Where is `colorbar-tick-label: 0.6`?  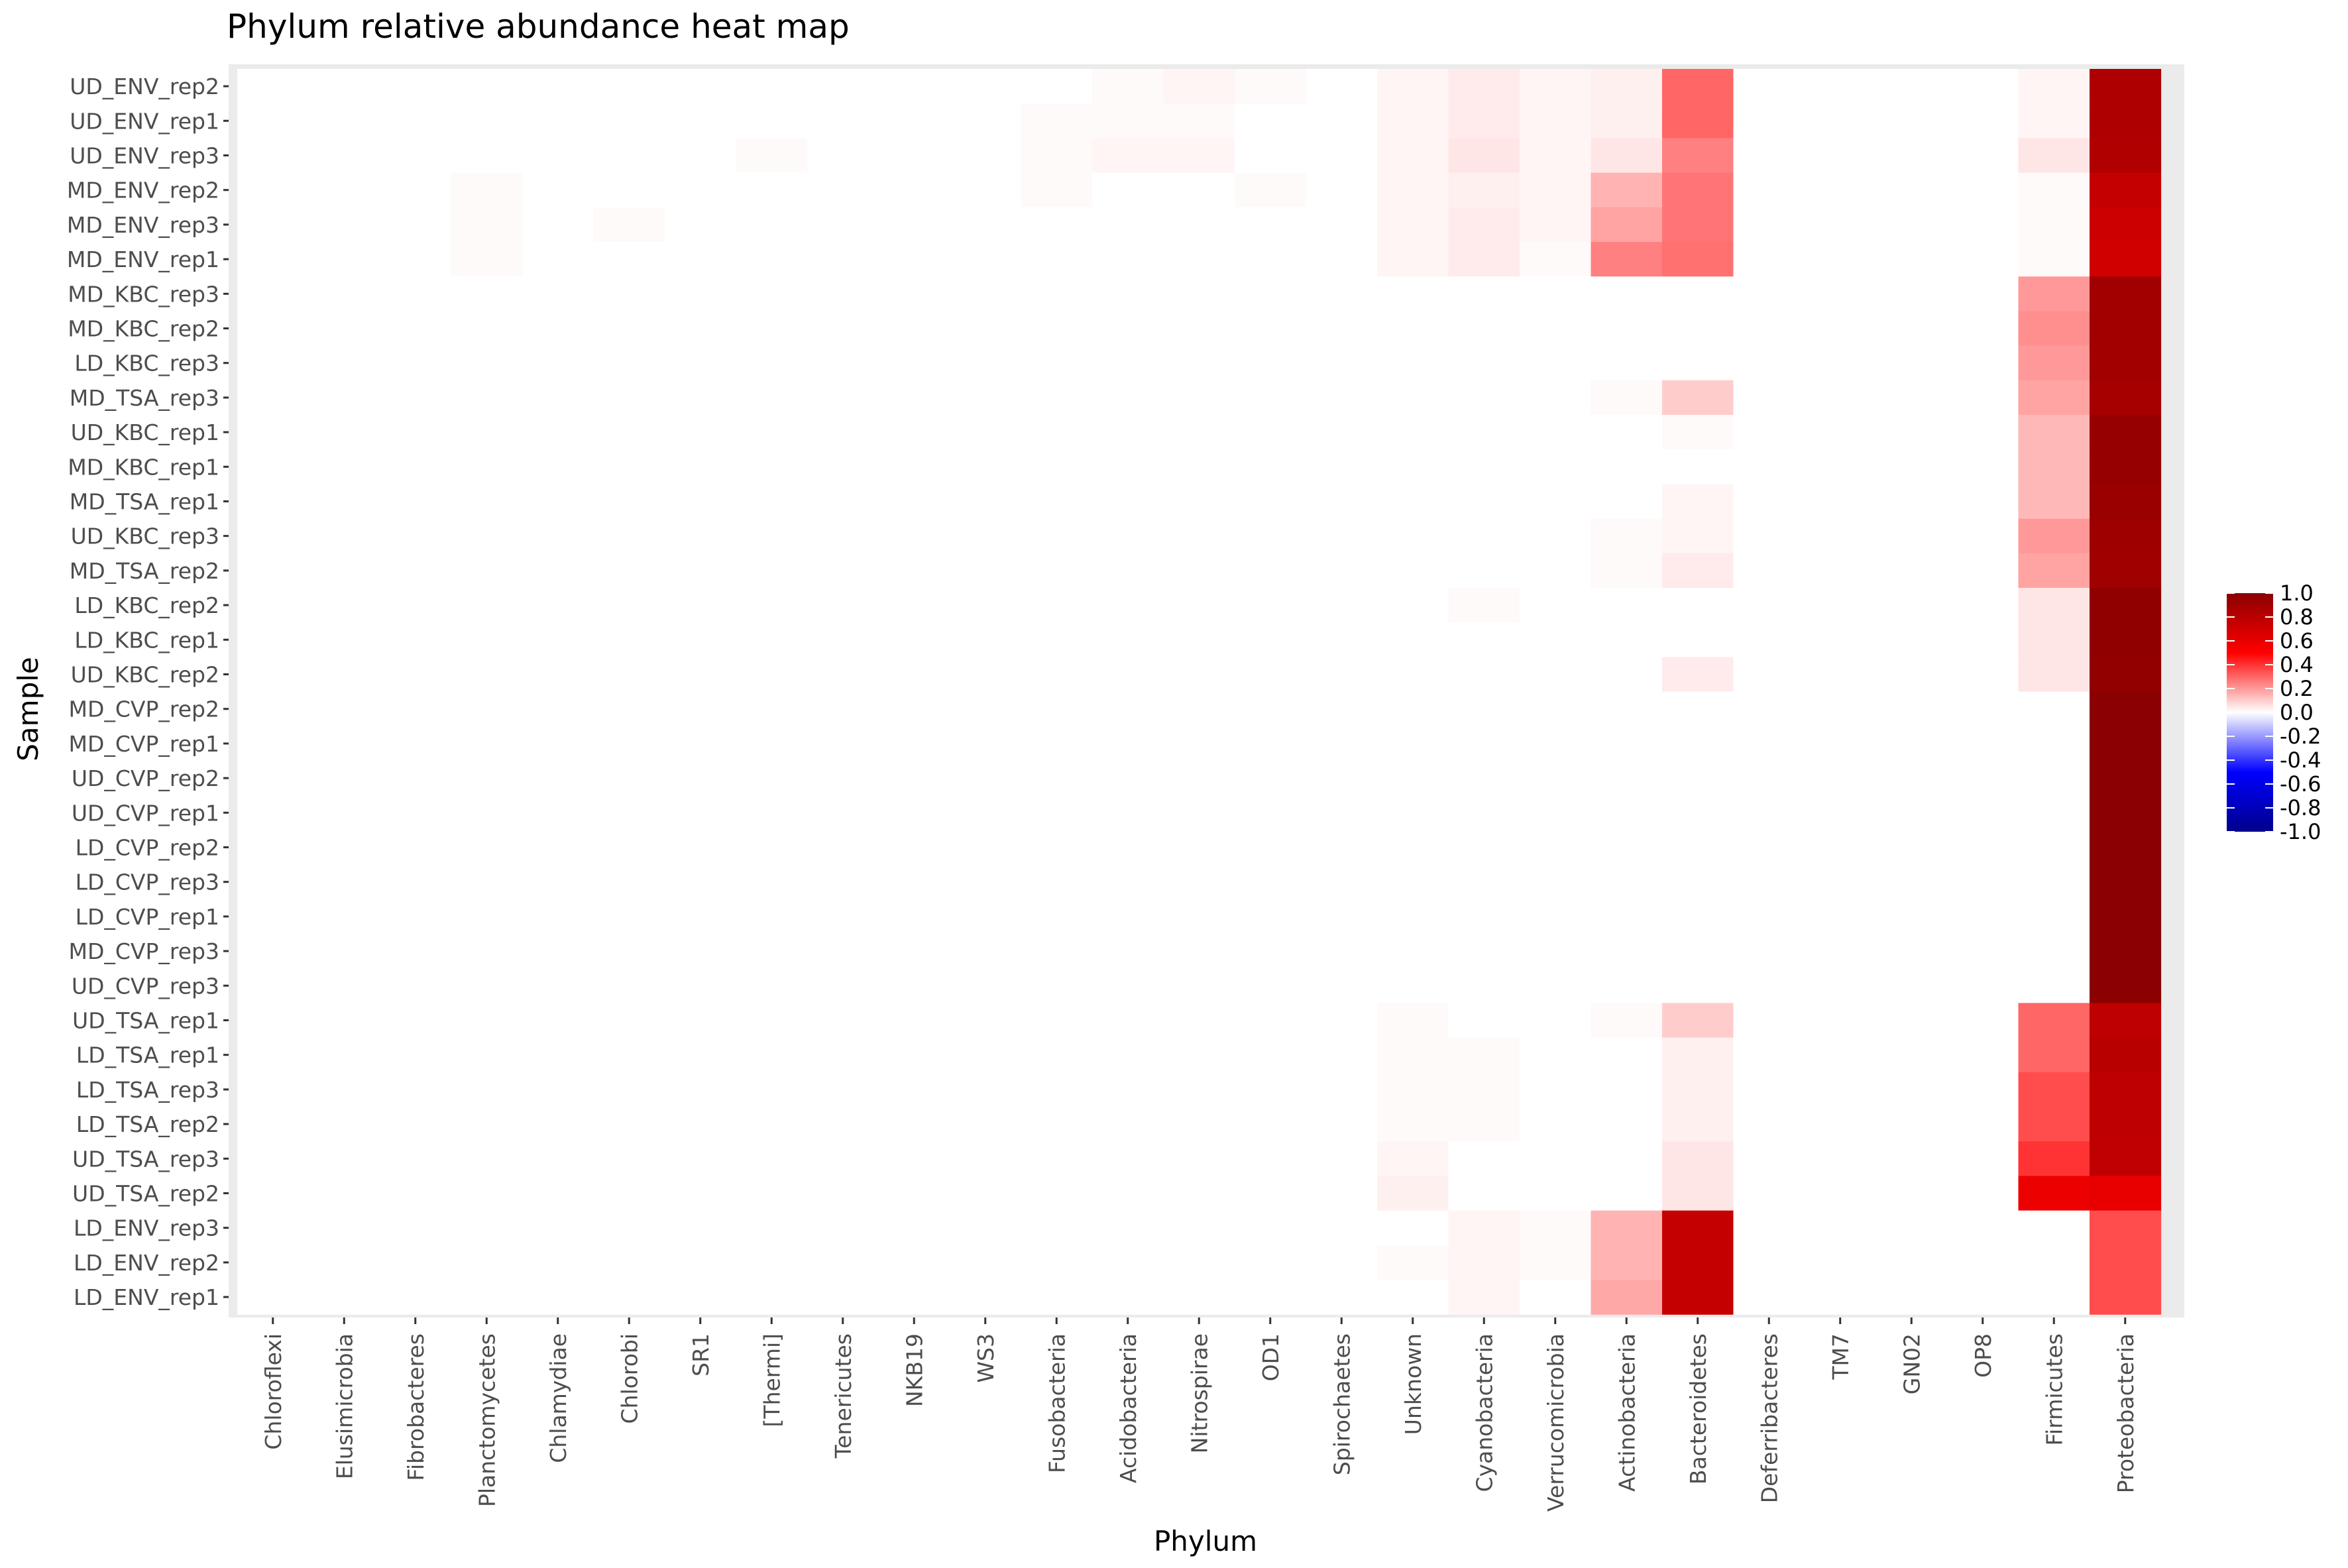 colorbar-tick-label: 0.6 is located at coordinates (2297, 640).